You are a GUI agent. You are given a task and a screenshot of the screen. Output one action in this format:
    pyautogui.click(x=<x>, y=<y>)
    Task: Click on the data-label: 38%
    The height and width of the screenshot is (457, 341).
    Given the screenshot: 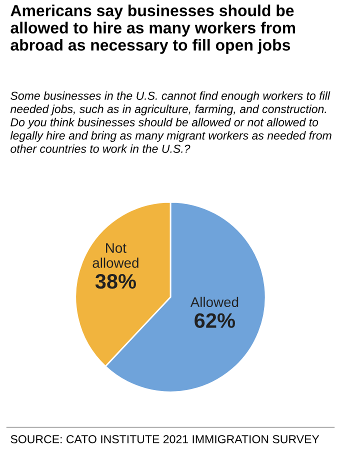 What is the action you would take?
    pyautogui.click(x=115, y=281)
    